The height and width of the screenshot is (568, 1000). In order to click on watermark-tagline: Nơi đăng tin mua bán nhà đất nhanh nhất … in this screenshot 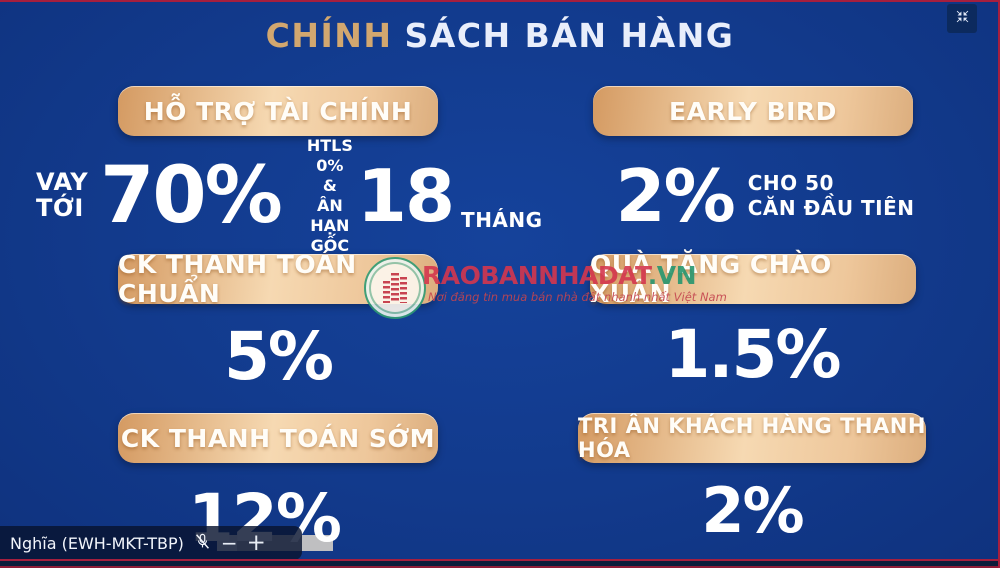, I will do `click(577, 297)`.